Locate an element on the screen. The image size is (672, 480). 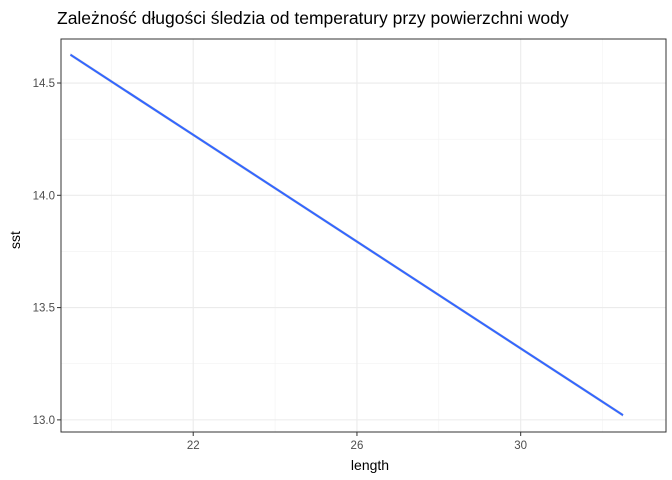
x-tick-label: 30 is located at coordinates (520, 446).